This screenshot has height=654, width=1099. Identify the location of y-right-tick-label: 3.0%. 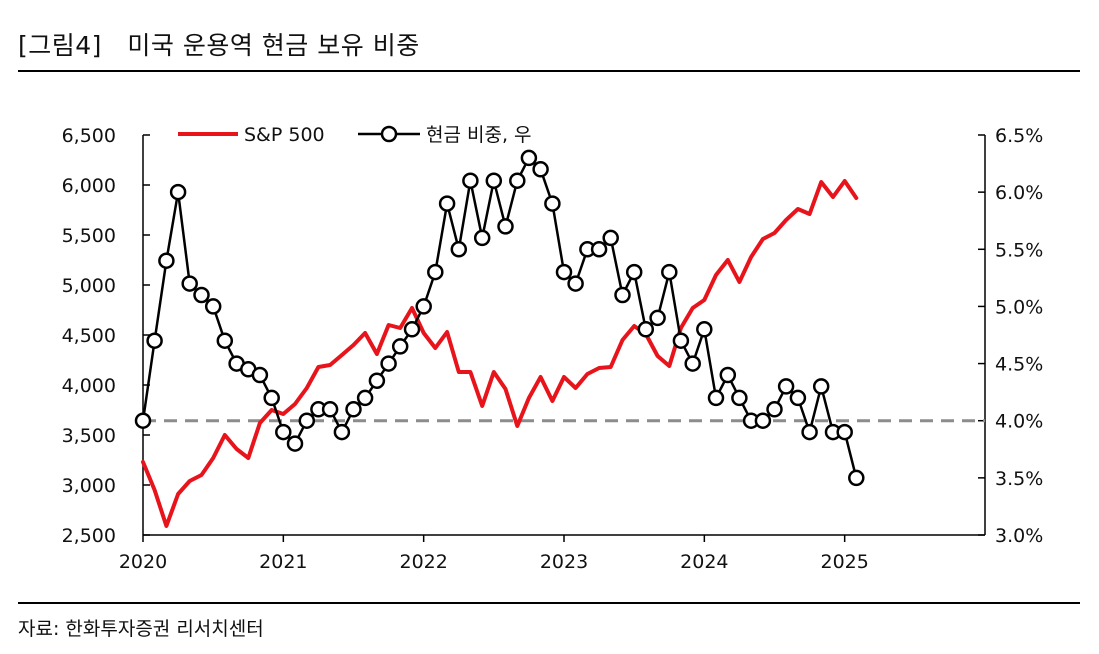
(1019, 536).